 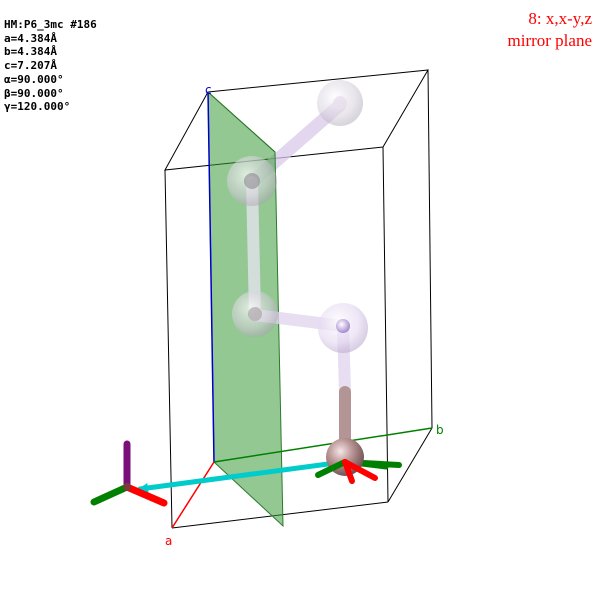 What do you see at coordinates (208, 90) in the screenshot?
I see `axis-label-c: c` at bounding box center [208, 90].